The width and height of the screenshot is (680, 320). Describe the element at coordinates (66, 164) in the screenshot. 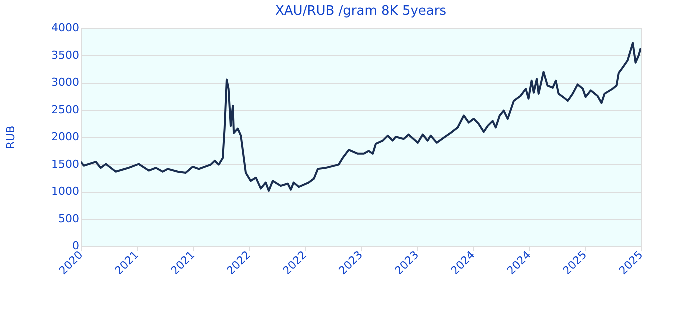

I see `y-tick-label: 1500` at that location.